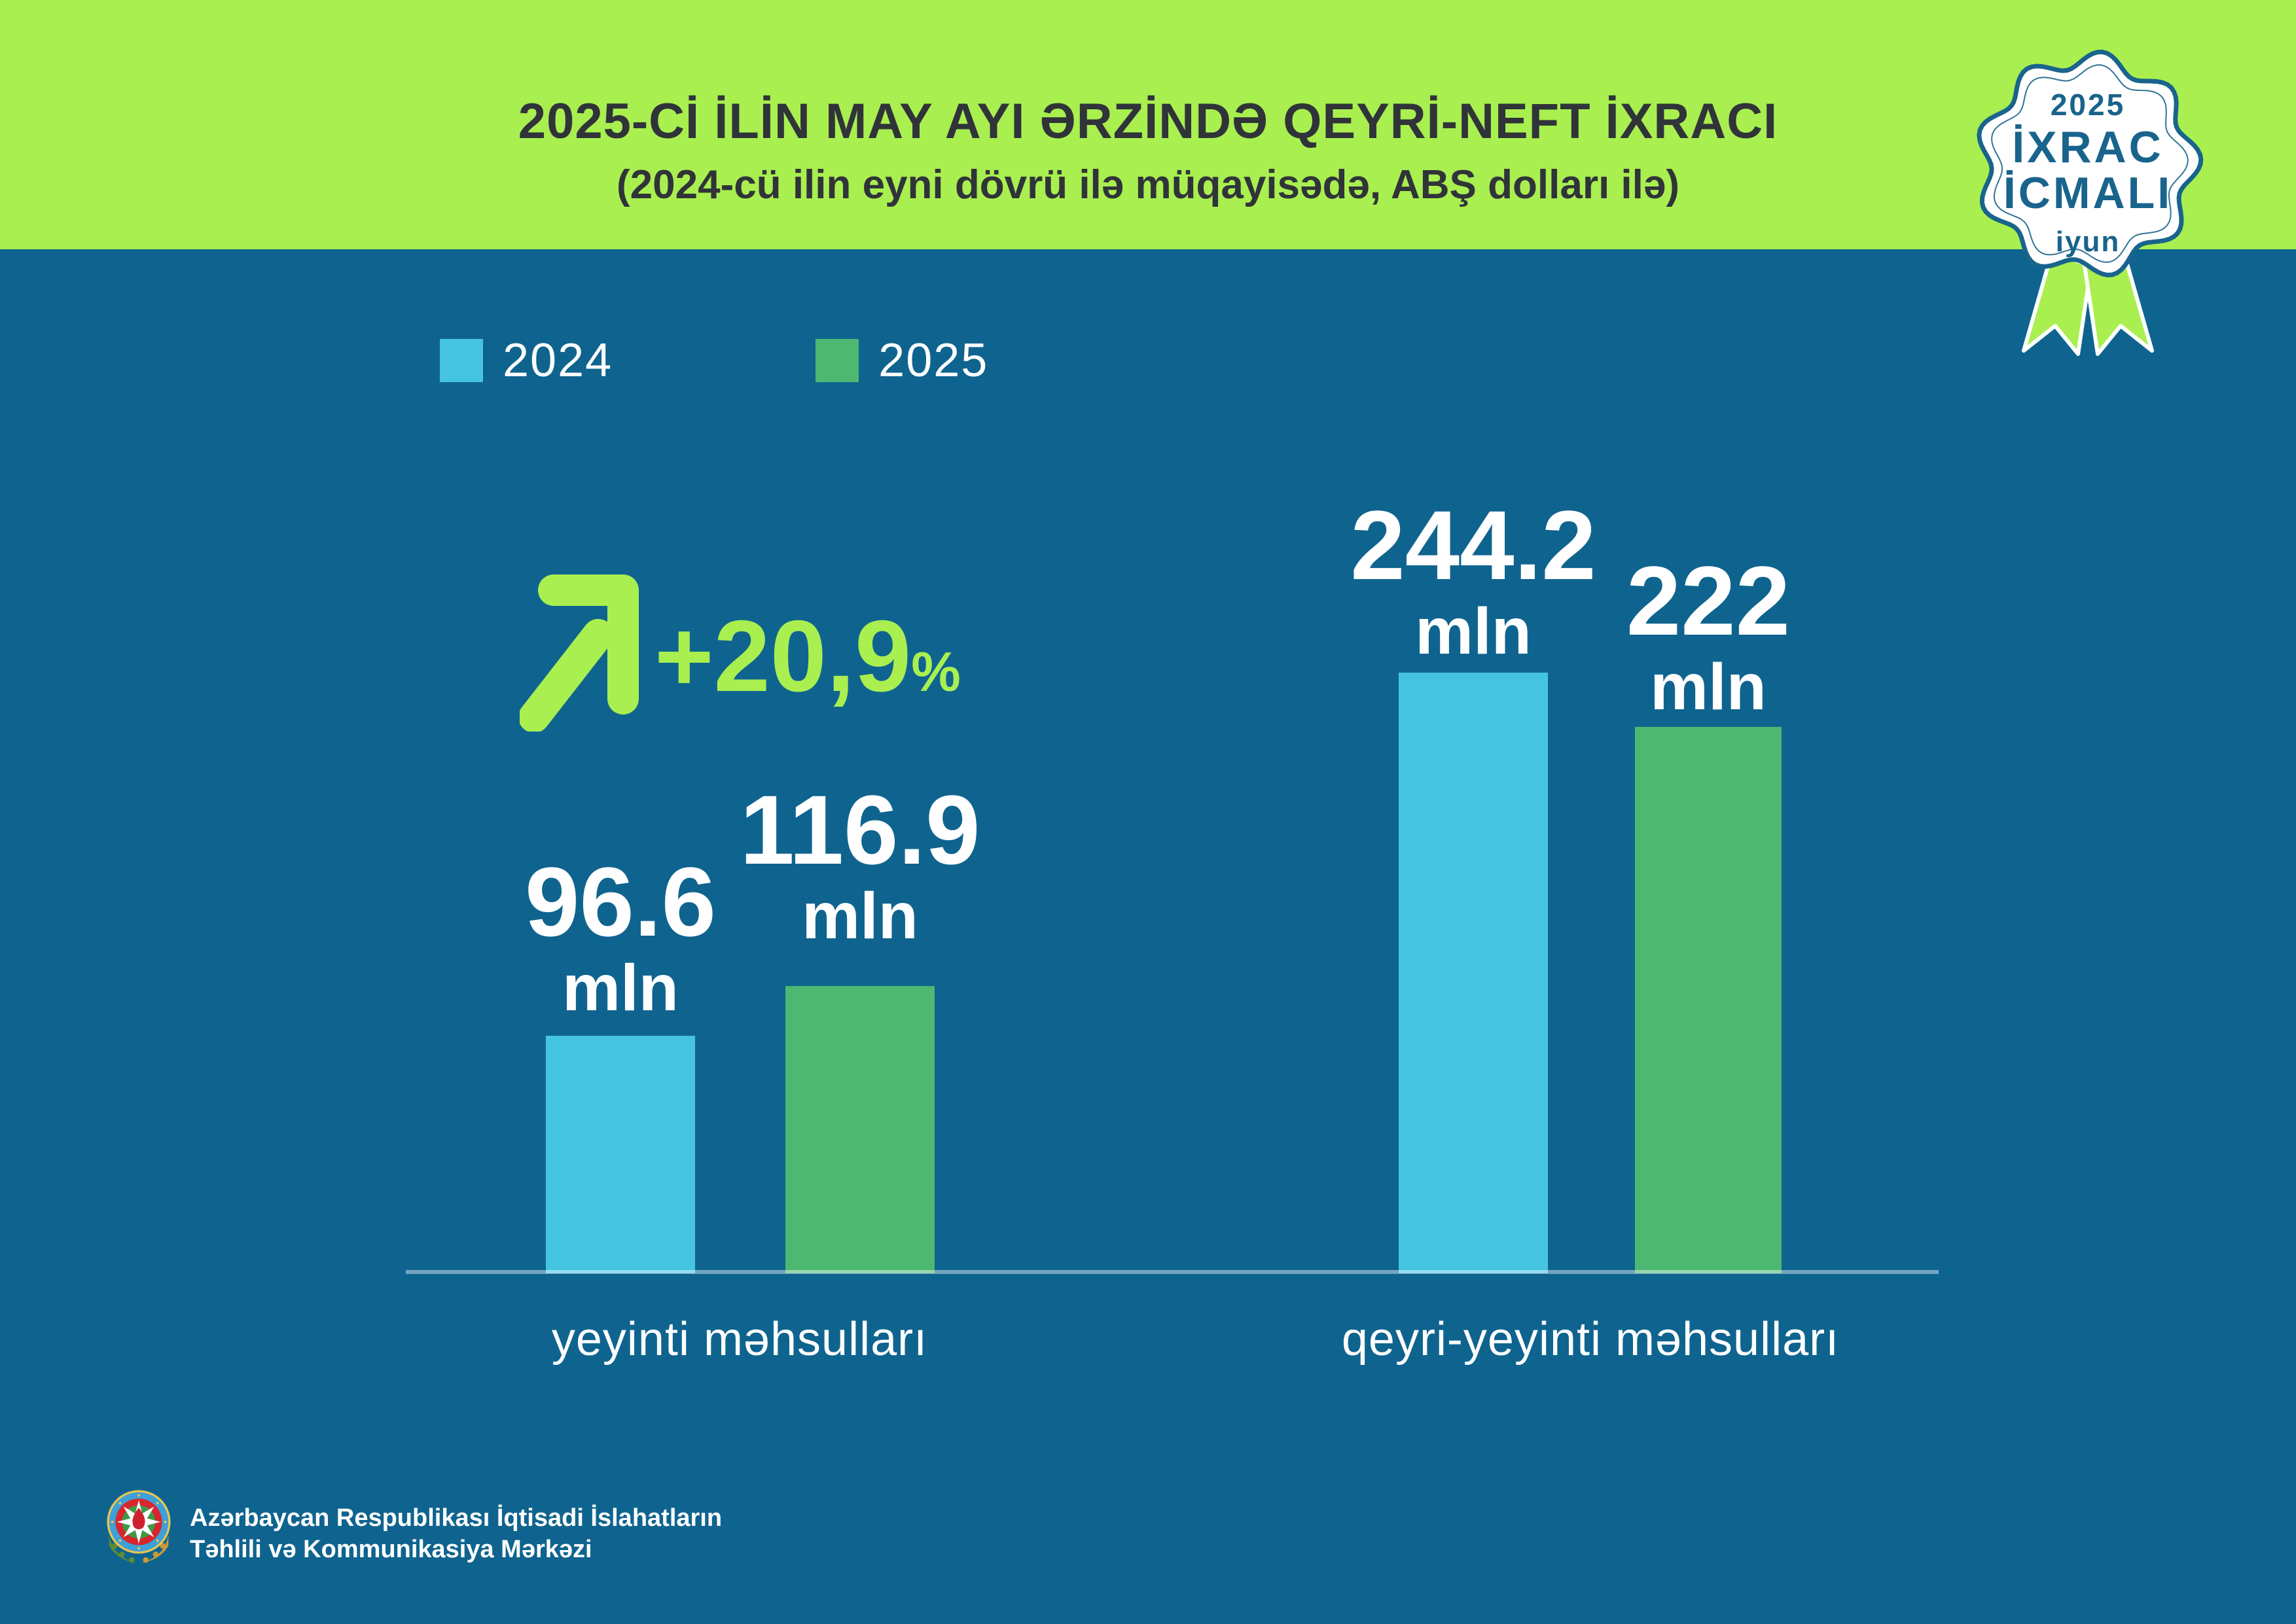 The image size is (2296, 1624). What do you see at coordinates (138, 1519) in the screenshot?
I see `emblem-flame` at bounding box center [138, 1519].